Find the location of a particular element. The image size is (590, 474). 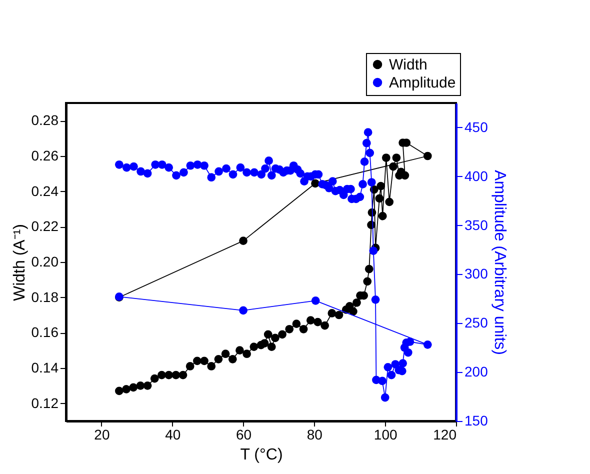

y-axis-title: Width (A⁻¹) is located at coordinates (19, 262).